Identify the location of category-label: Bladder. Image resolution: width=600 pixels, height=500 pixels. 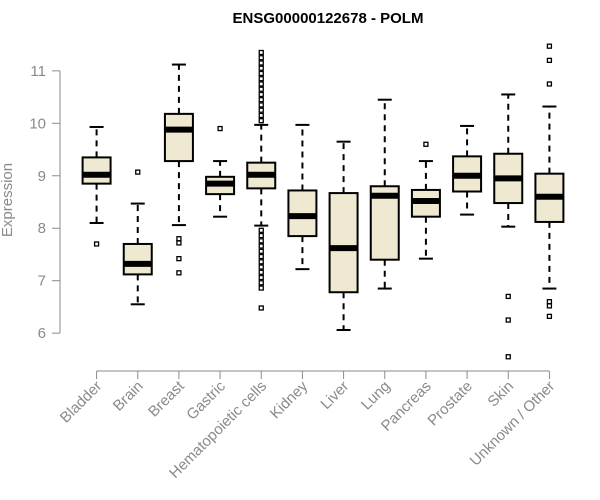
(81, 402).